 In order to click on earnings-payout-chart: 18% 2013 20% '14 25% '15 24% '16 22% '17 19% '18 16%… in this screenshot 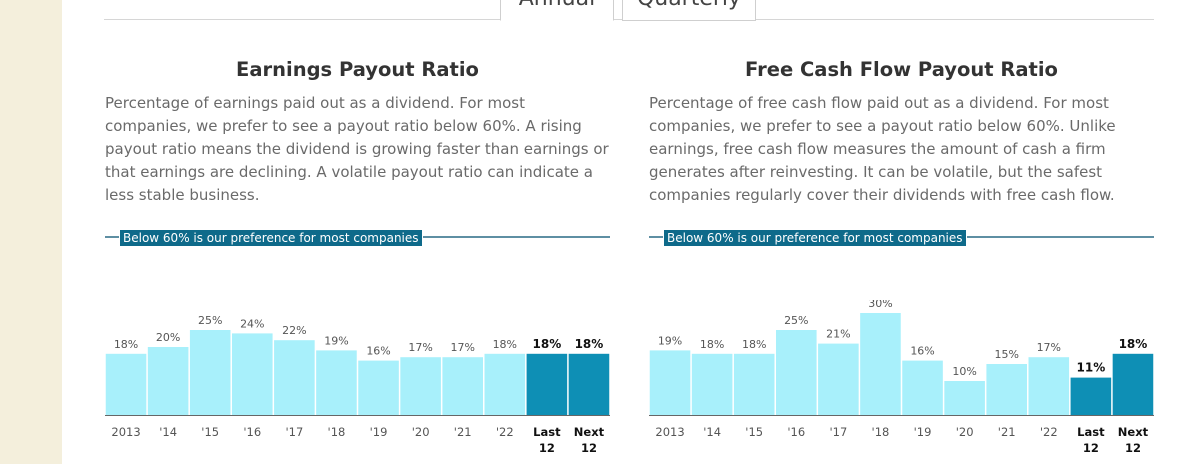, I will do `click(357, 384)`.